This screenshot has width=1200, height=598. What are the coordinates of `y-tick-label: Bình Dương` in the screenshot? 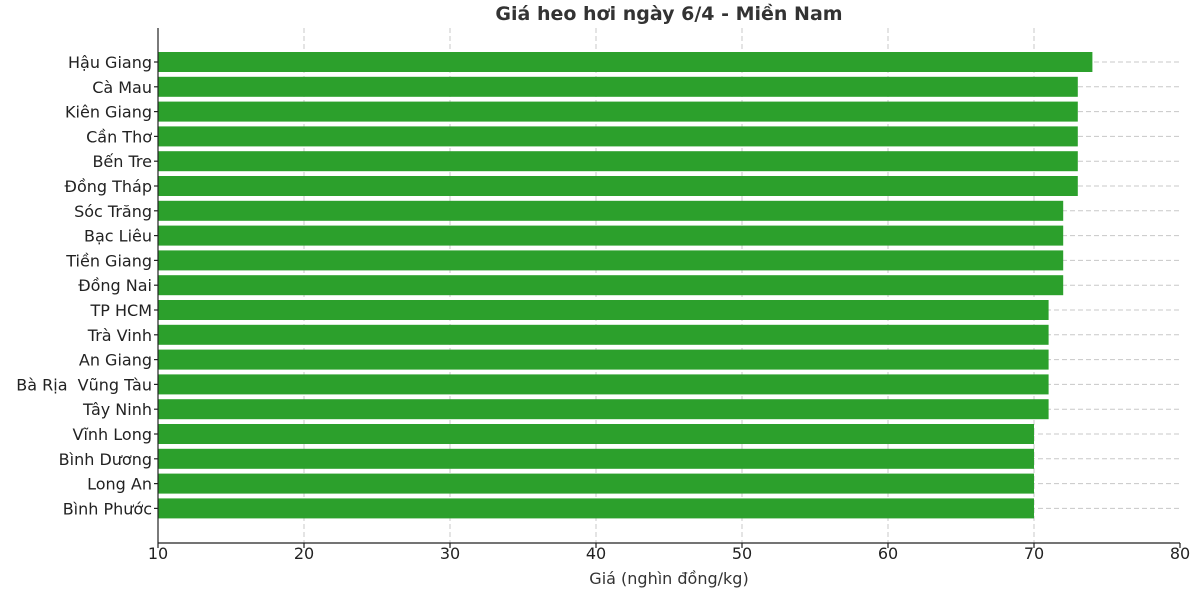 It's located at (105, 459).